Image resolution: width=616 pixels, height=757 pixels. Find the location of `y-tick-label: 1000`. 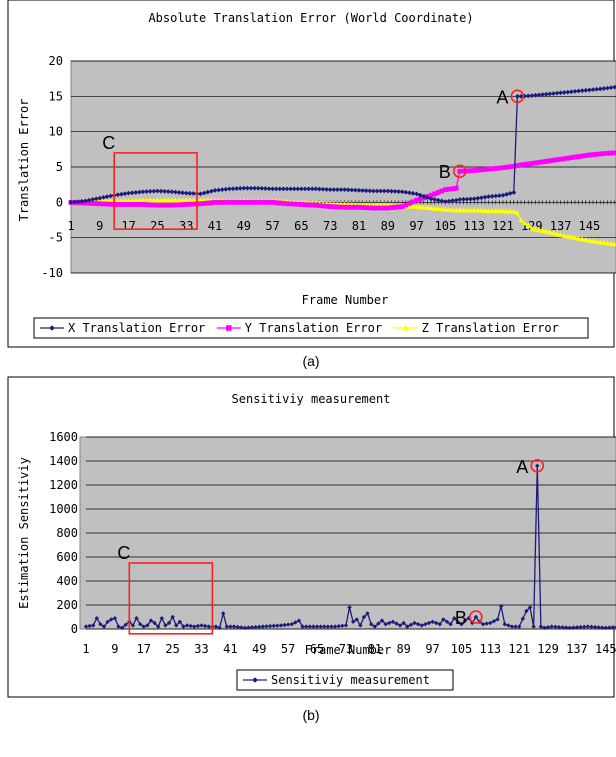

y-tick-label: 1000 is located at coordinates (63, 509).